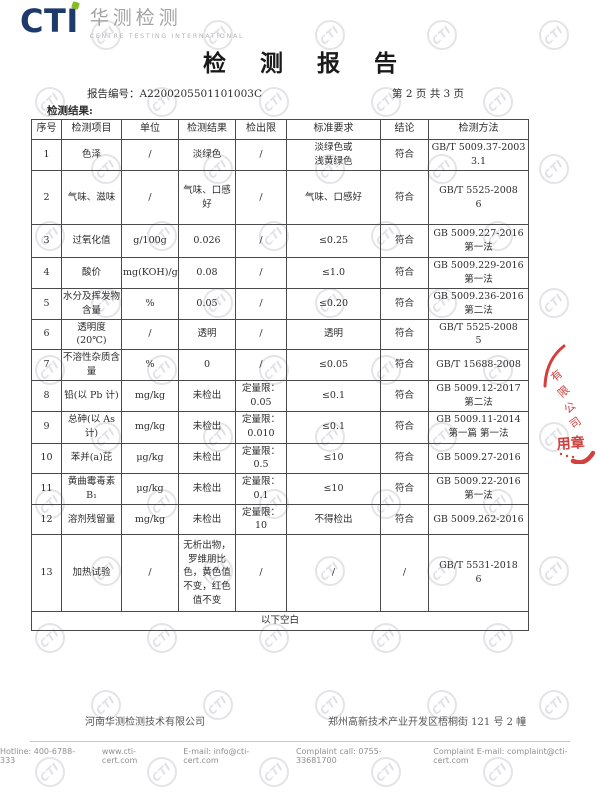 This screenshot has width=600, height=800. Describe the element at coordinates (46, 241) in the screenshot. I see `cell-no: 3` at that location.